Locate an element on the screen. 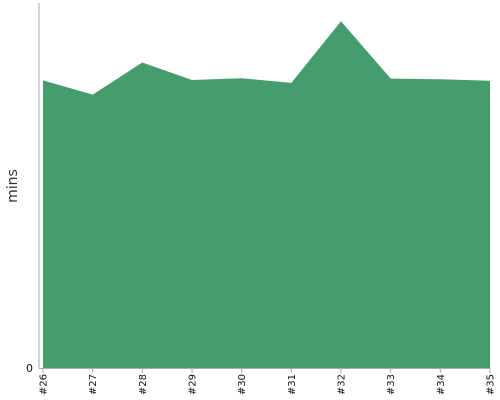  x-tick-label: #26 is located at coordinates (44, 384).